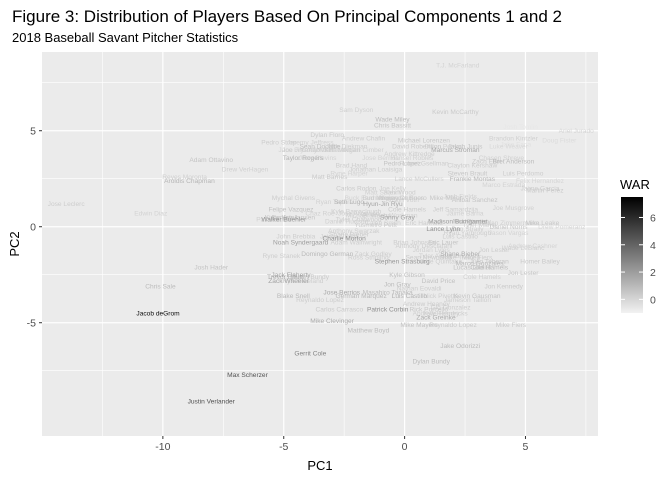  What do you see at coordinates (409, 154) in the screenshot?
I see `point-label: Andrew Kittredge` at bounding box center [409, 154].